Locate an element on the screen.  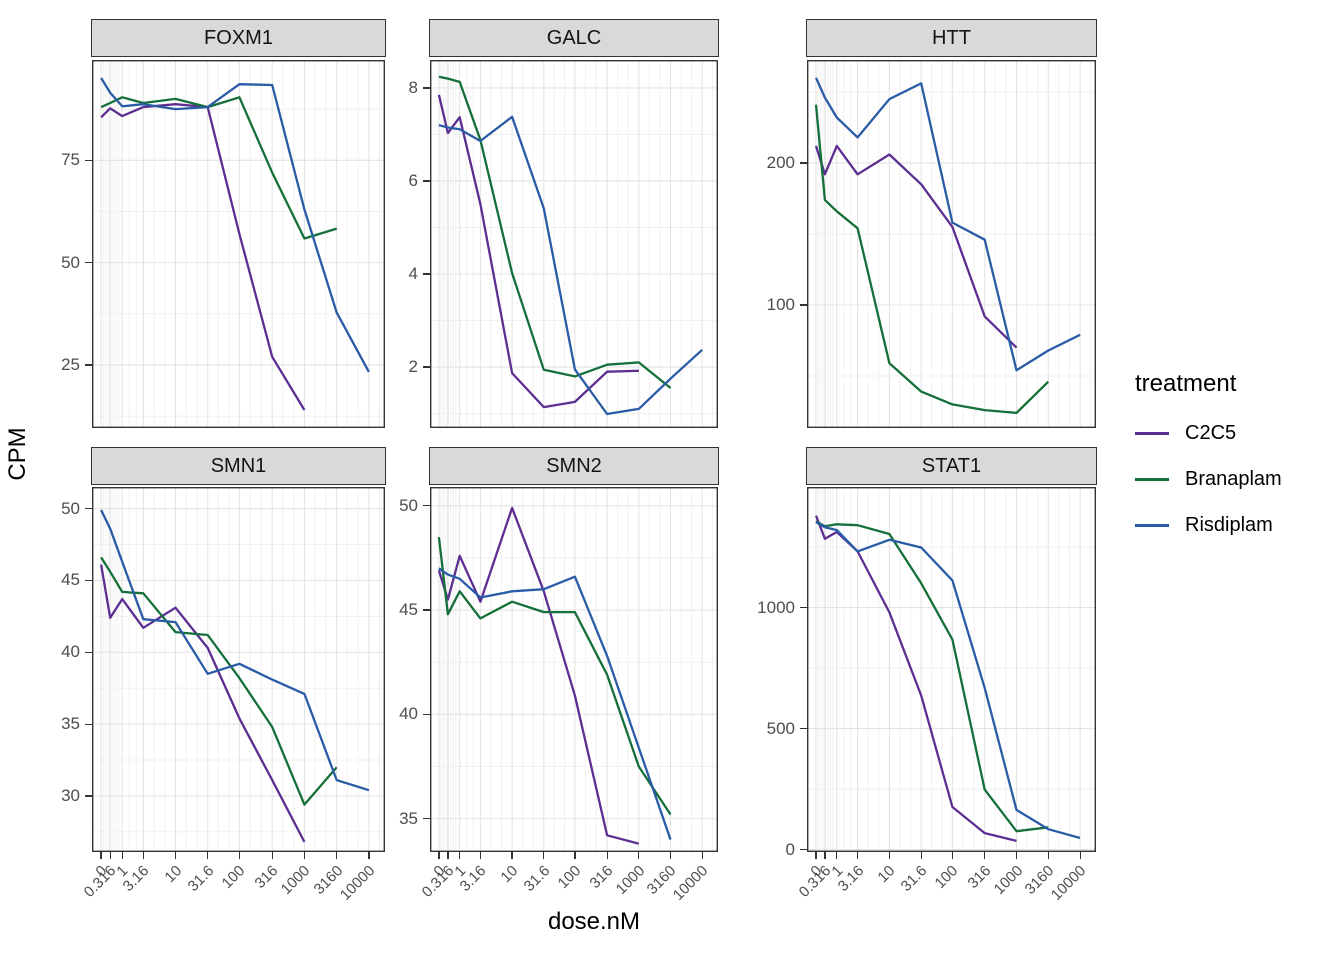
risdiplam-line-key is located at coordinates (1152, 525).